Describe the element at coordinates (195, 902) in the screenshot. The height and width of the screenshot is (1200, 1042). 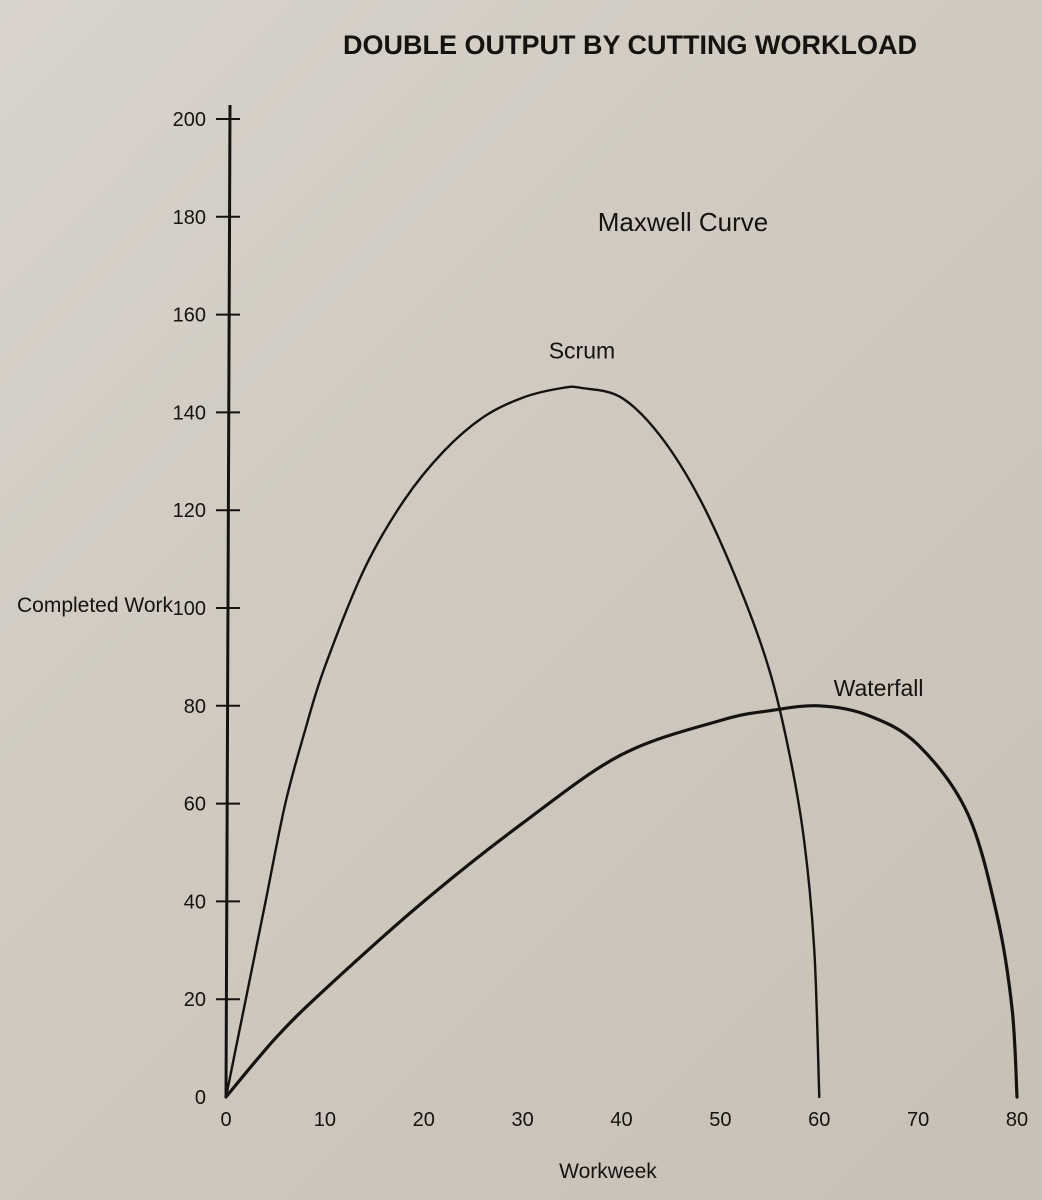
I see `y-tick-label: 40` at that location.